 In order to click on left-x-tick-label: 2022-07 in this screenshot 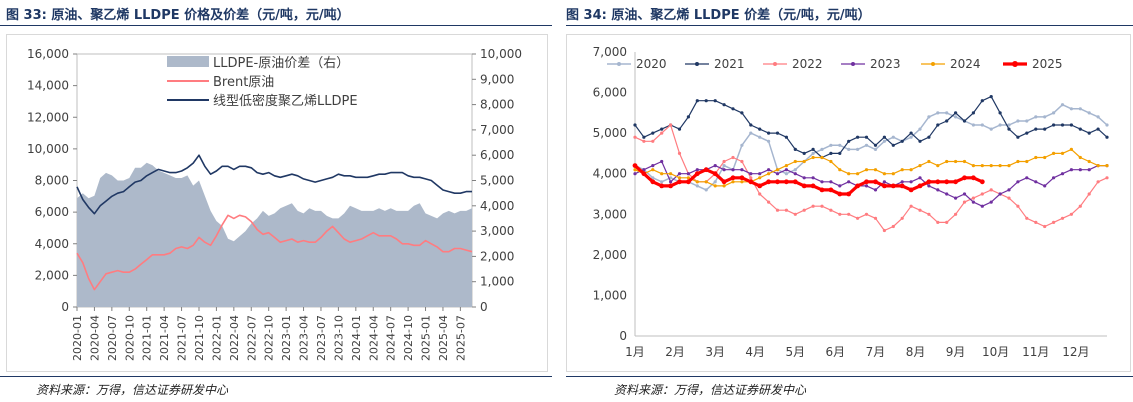, I will do `click(251, 338)`.